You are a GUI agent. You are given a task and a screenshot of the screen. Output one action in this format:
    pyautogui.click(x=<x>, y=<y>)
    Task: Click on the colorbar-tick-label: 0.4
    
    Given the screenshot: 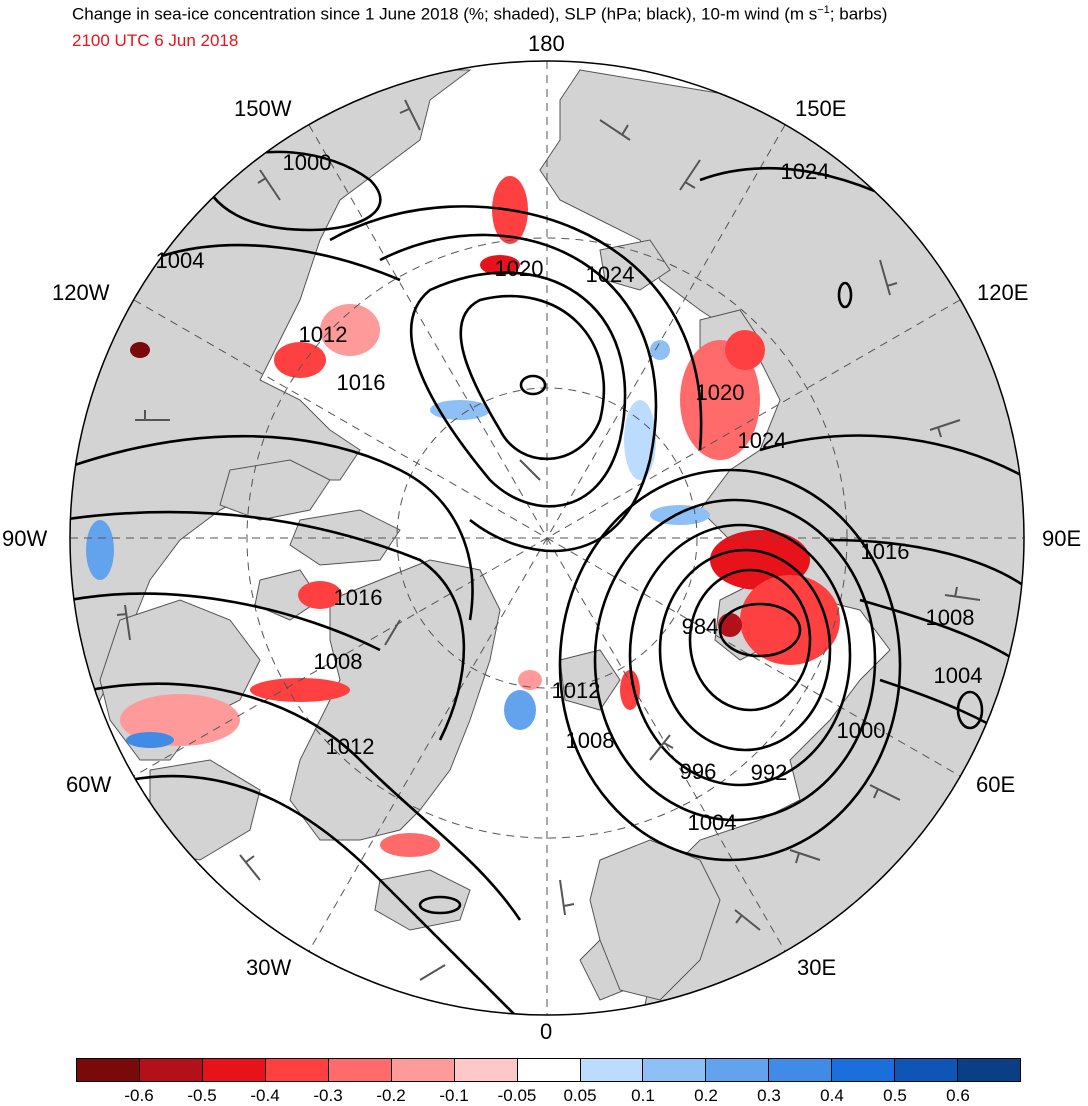 What is the action you would take?
    pyautogui.click(x=832, y=1095)
    